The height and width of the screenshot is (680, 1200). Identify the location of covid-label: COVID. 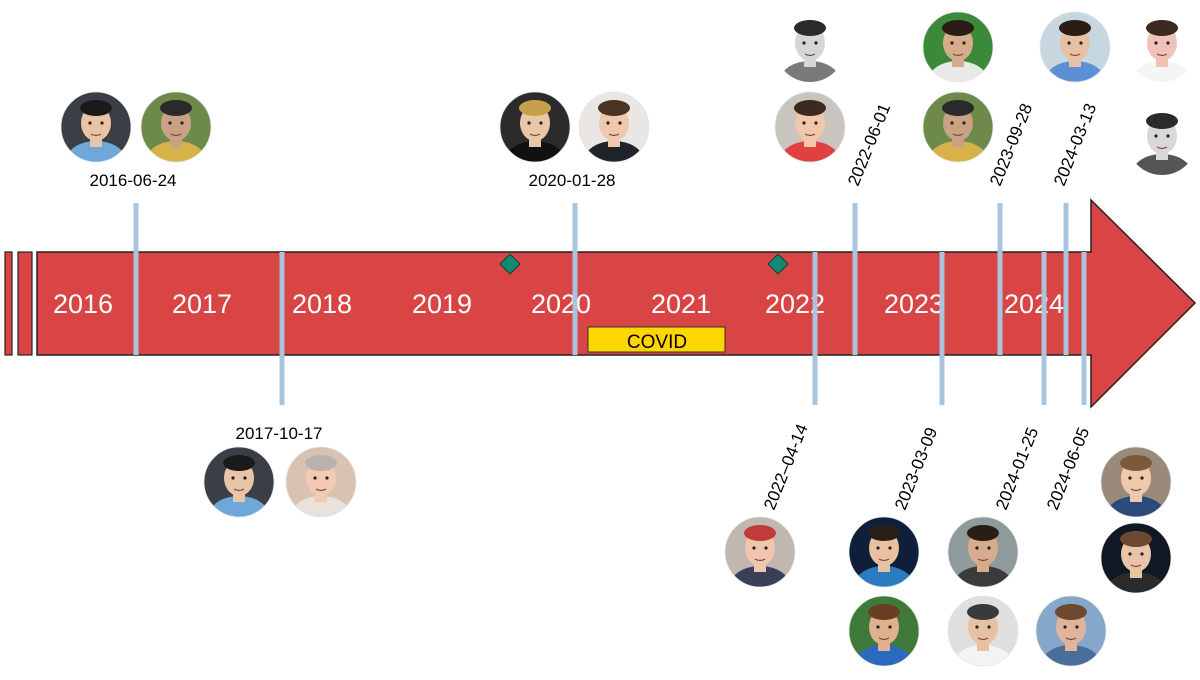
(657, 342).